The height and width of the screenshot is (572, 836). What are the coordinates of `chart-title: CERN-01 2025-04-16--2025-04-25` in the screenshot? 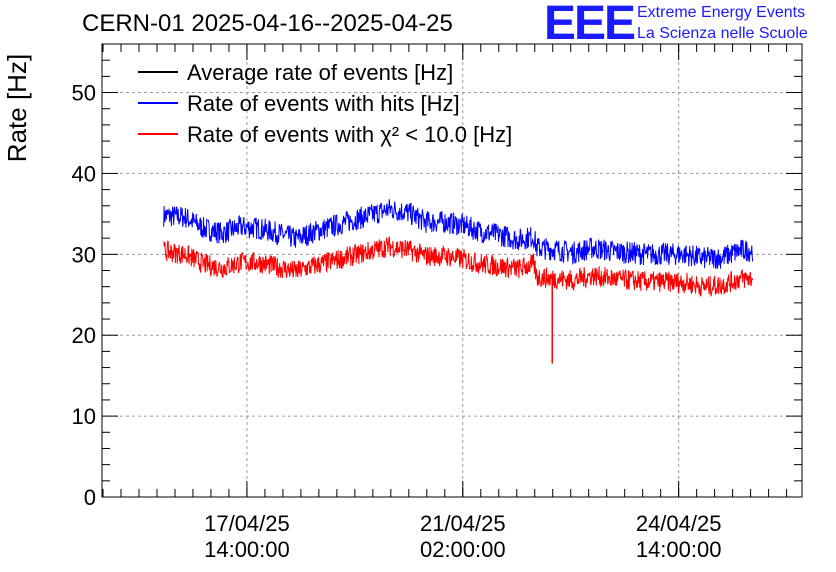 It's located at (267, 23).